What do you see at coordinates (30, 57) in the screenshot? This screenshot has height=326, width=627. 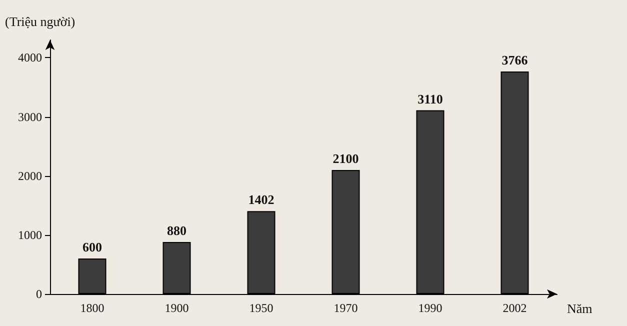 I see `y-tick-label: 4000` at bounding box center [30, 57].